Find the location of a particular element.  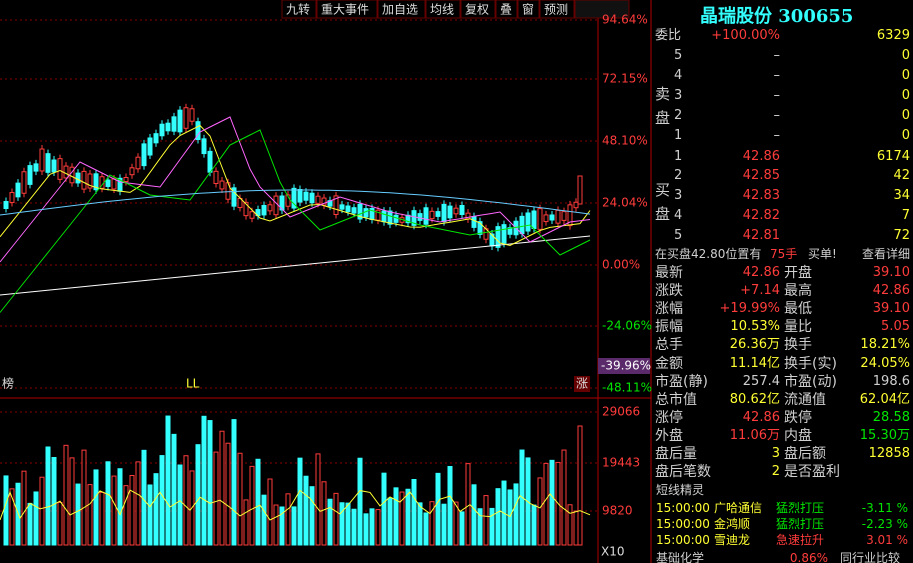

sector-change: 0.86% is located at coordinates (808, 557).